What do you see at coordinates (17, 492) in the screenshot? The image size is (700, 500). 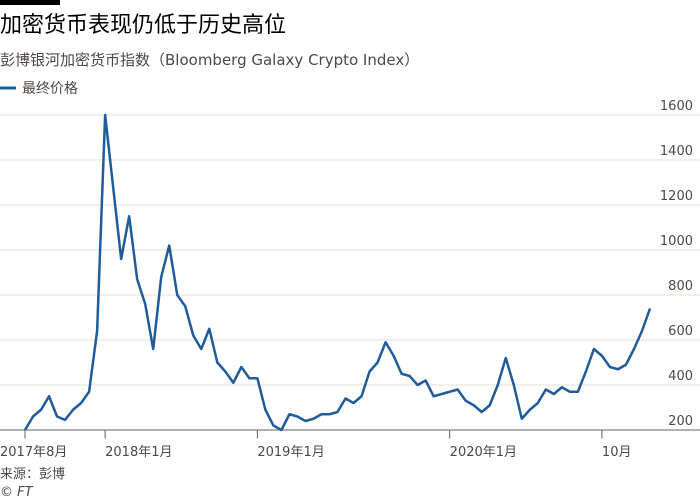 I see `credit: © FT` at bounding box center [17, 492].